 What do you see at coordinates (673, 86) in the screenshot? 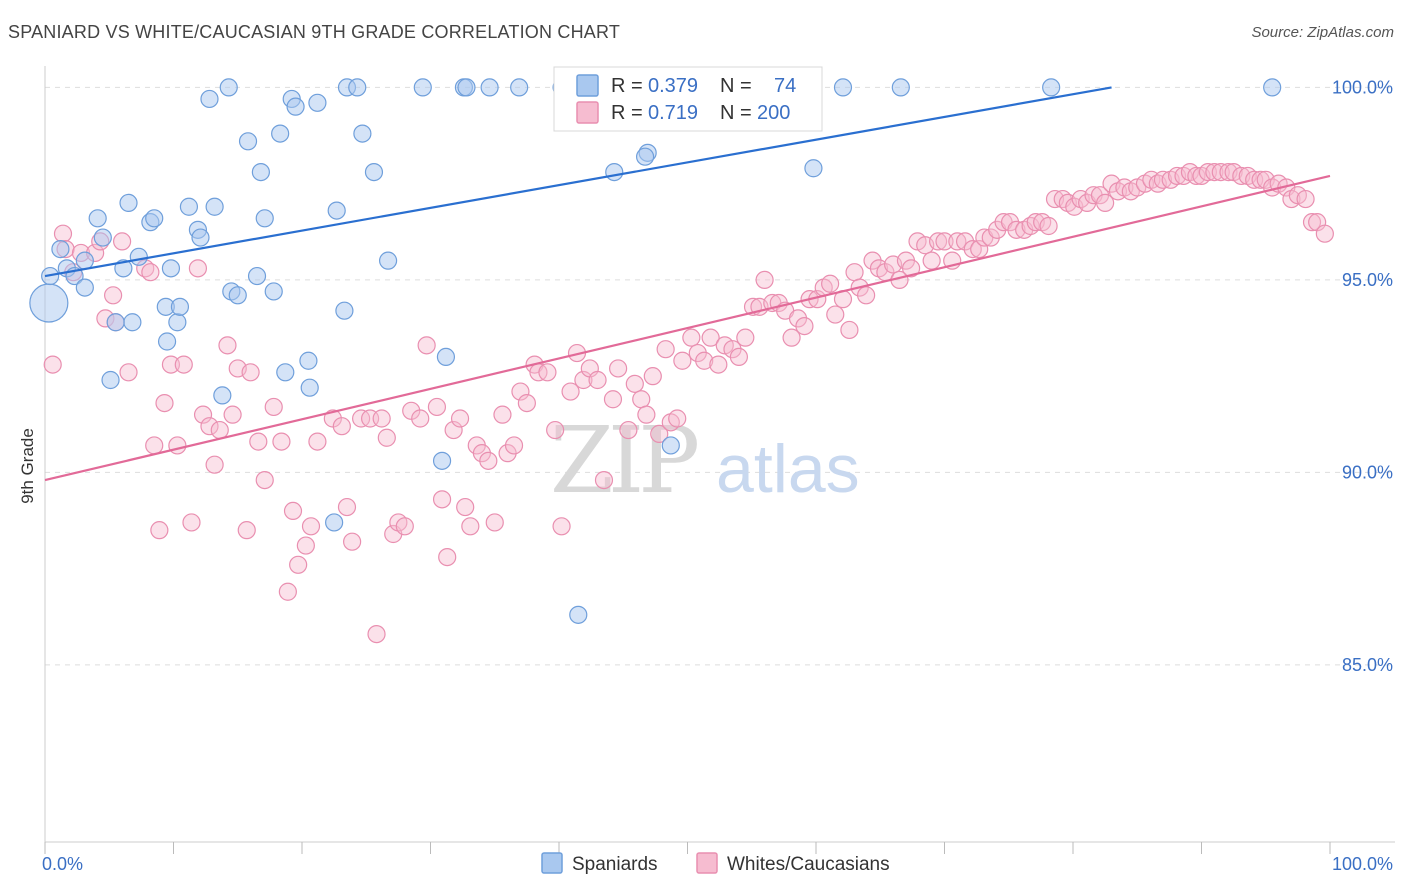
I see `legend-r-value-1: 0.379` at bounding box center [673, 86].